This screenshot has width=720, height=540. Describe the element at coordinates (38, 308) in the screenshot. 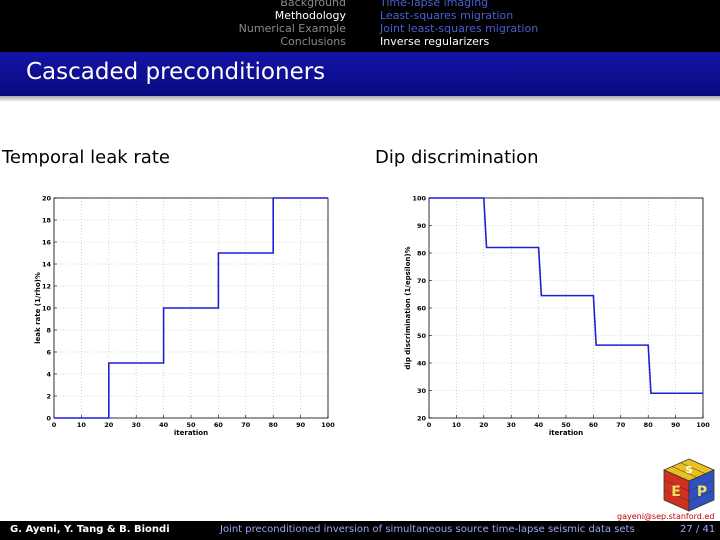

I see `y-axis-label: leak rate (1/rho)%` at that location.